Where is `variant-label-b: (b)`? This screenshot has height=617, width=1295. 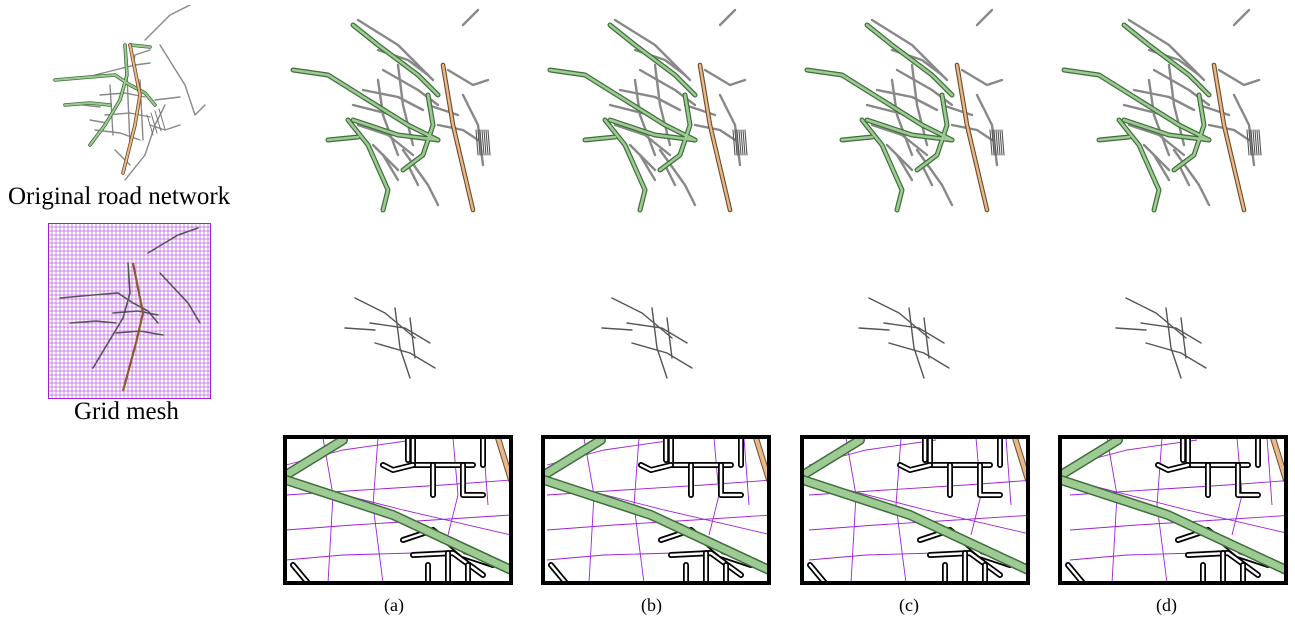
variant-label-b: (b) is located at coordinates (651, 605).